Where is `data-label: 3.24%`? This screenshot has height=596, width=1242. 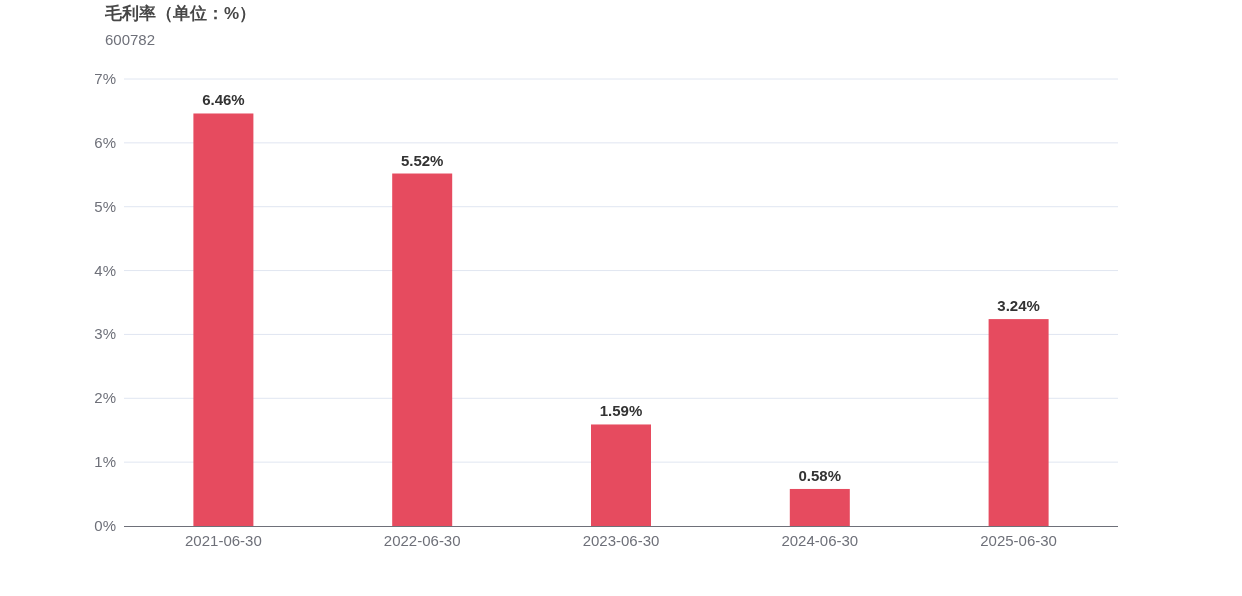 data-label: 3.24% is located at coordinates (1018, 306).